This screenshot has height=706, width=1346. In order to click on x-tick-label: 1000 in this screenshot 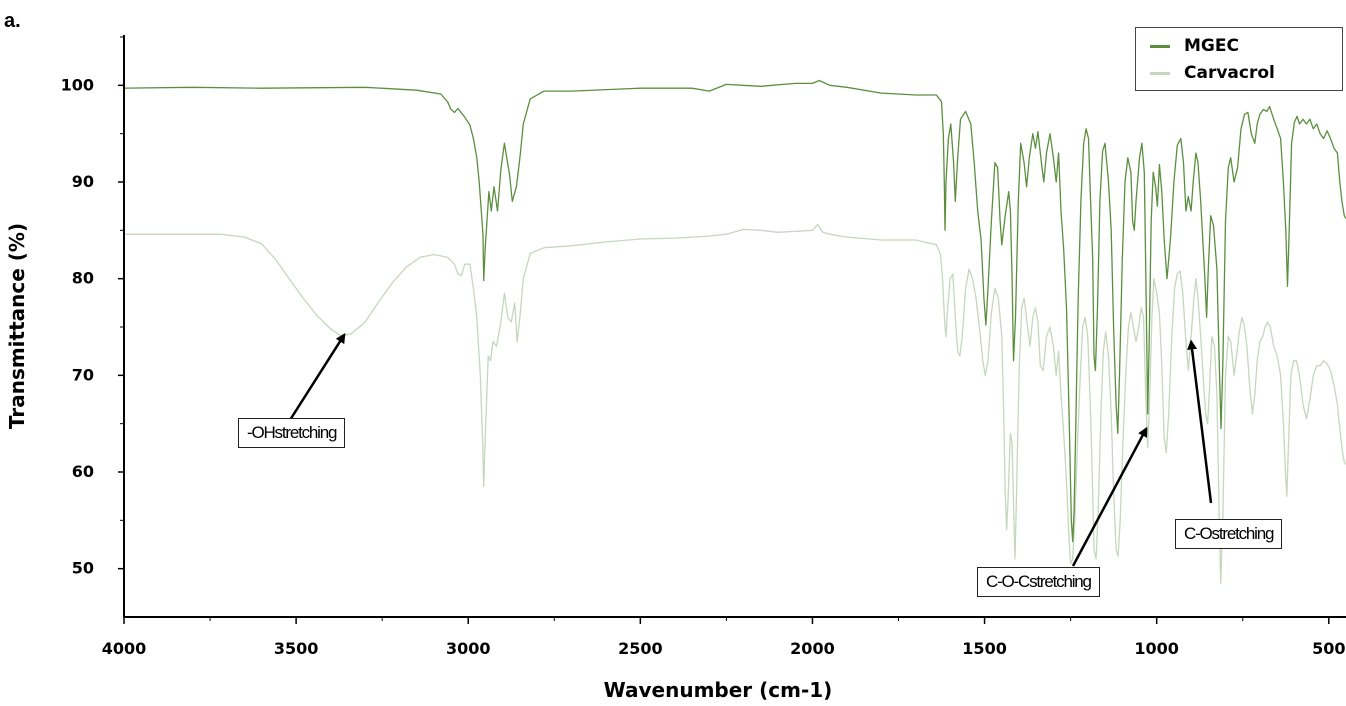, I will do `click(1156, 648)`.